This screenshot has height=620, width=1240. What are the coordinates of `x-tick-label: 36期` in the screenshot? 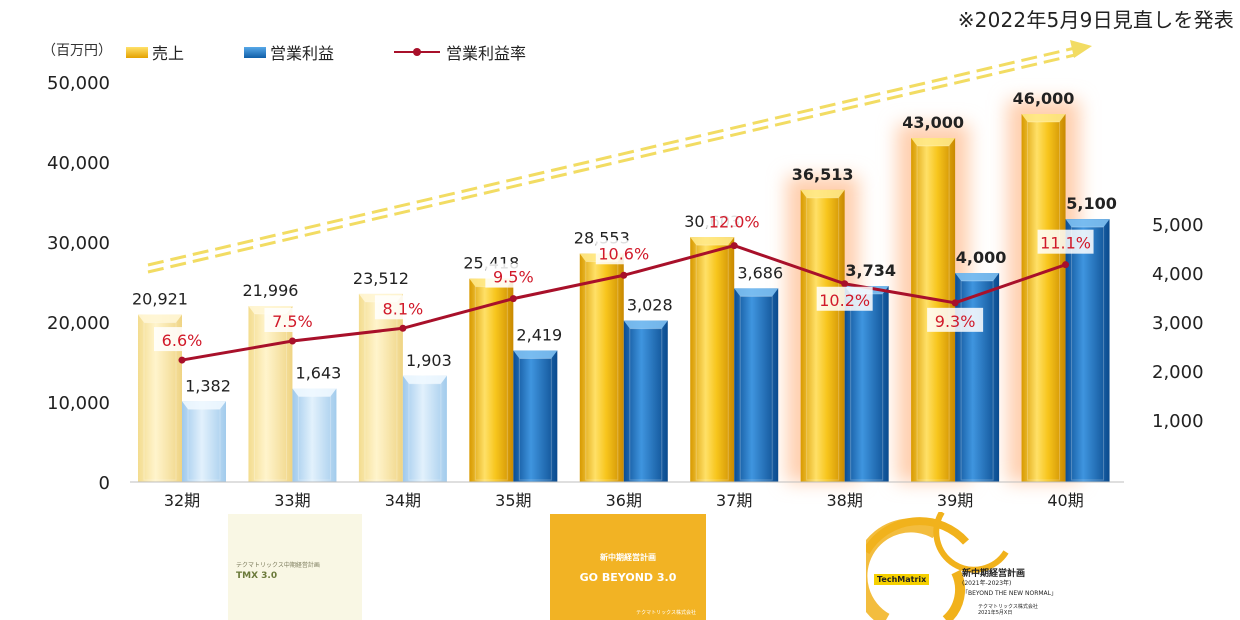 It's located at (624, 500).